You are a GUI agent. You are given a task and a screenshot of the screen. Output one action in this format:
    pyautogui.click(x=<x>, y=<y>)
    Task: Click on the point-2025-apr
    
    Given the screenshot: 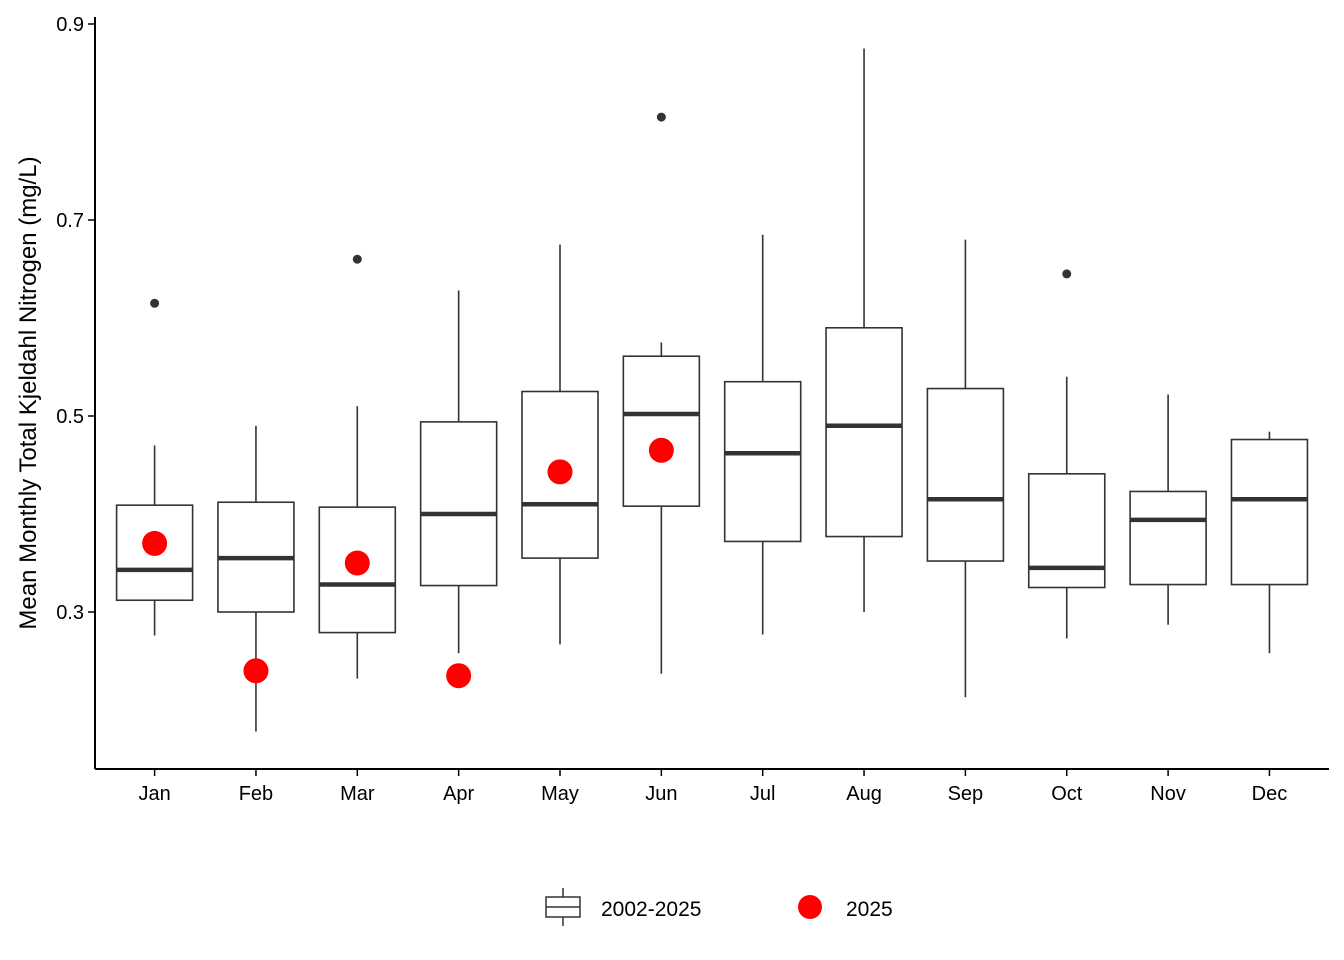 What is the action you would take?
    pyautogui.click(x=459, y=676)
    